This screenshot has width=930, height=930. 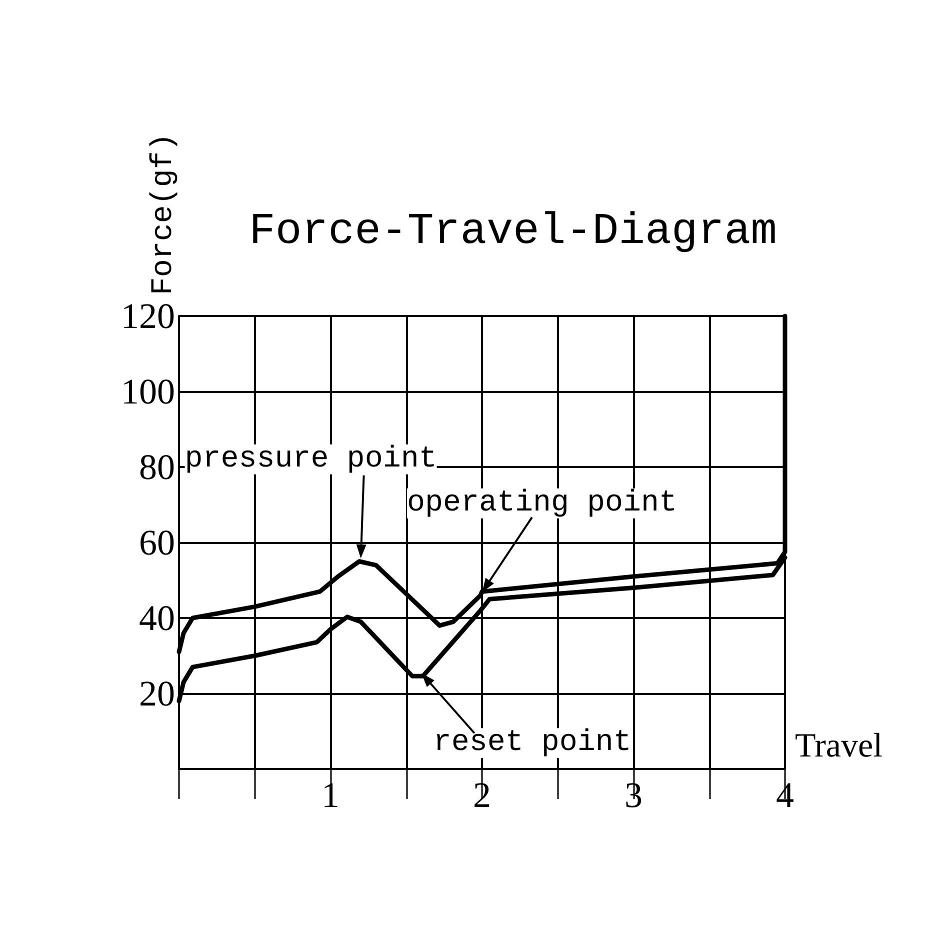 What do you see at coordinates (542, 503) in the screenshot?
I see `annotation: operating point` at bounding box center [542, 503].